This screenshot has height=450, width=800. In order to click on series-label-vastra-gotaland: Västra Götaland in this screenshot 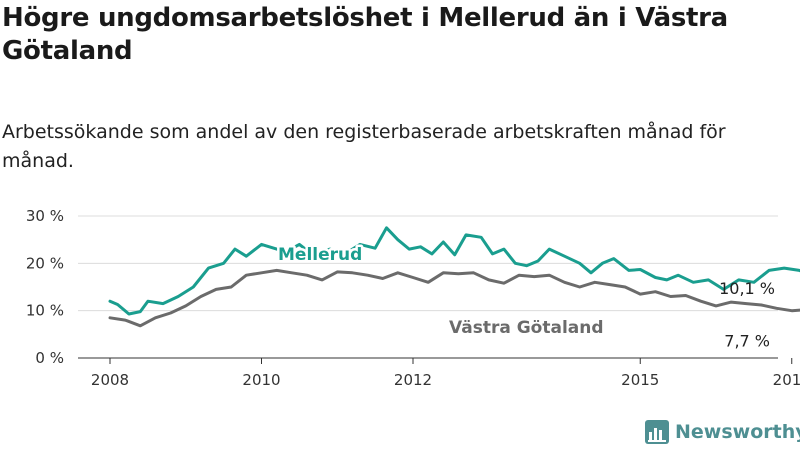, I will do `click(526, 328)`.